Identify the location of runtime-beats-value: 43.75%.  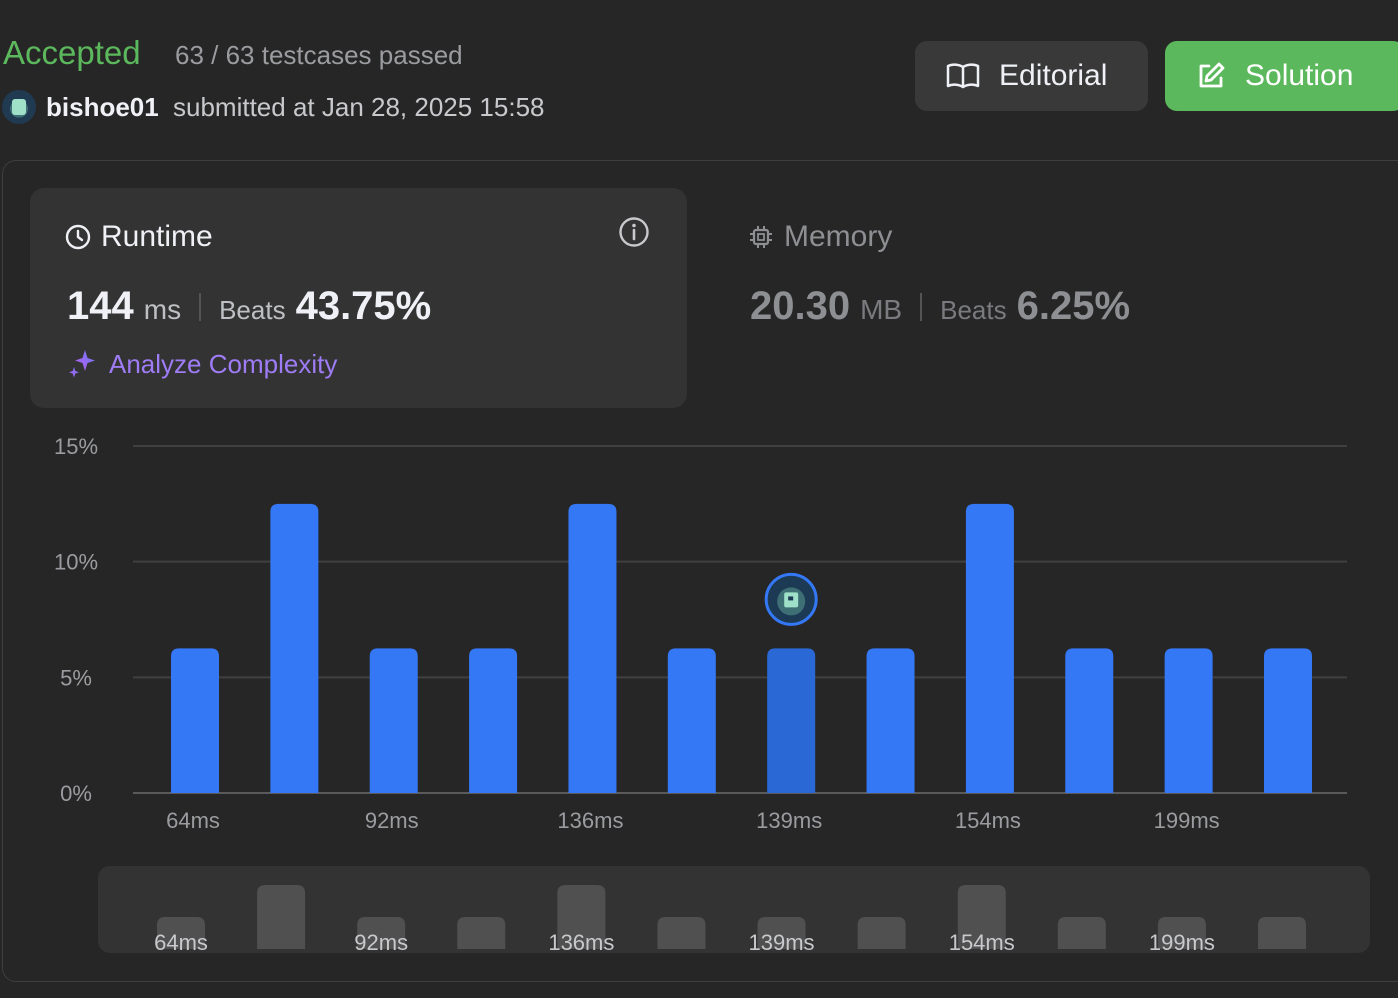
(363, 306).